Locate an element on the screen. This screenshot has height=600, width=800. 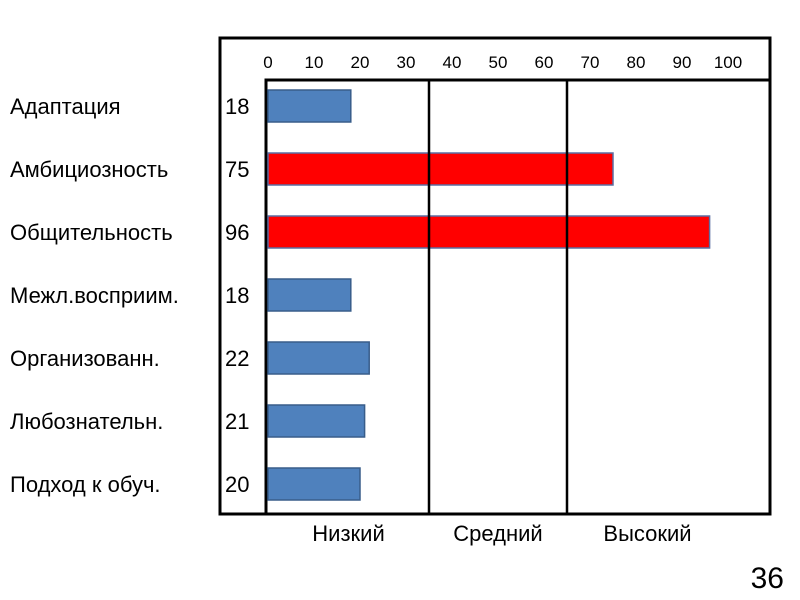
x-tick-label: 20 is located at coordinates (360, 62).